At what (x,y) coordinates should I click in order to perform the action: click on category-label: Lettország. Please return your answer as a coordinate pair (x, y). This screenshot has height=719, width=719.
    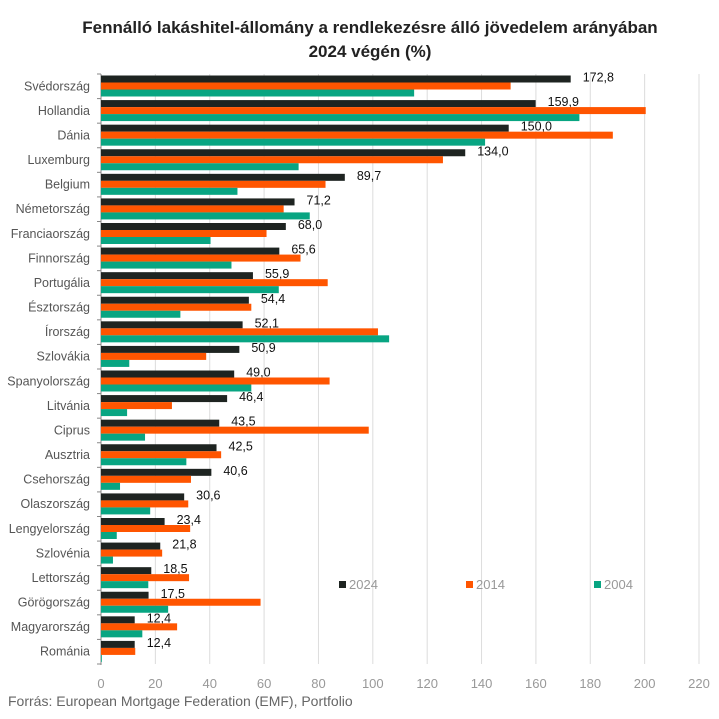
    Looking at the image, I should click on (61, 578).